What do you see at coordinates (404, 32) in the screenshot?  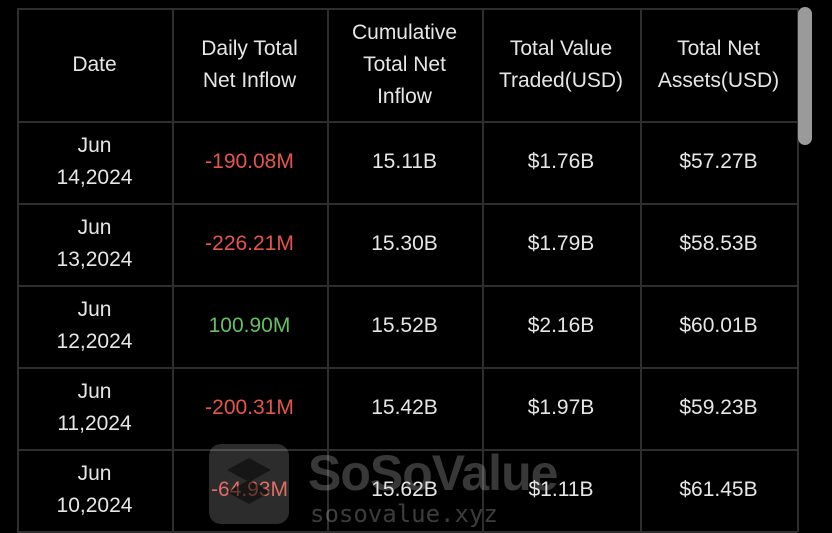 I see `cell-line: Cumulative` at bounding box center [404, 32].